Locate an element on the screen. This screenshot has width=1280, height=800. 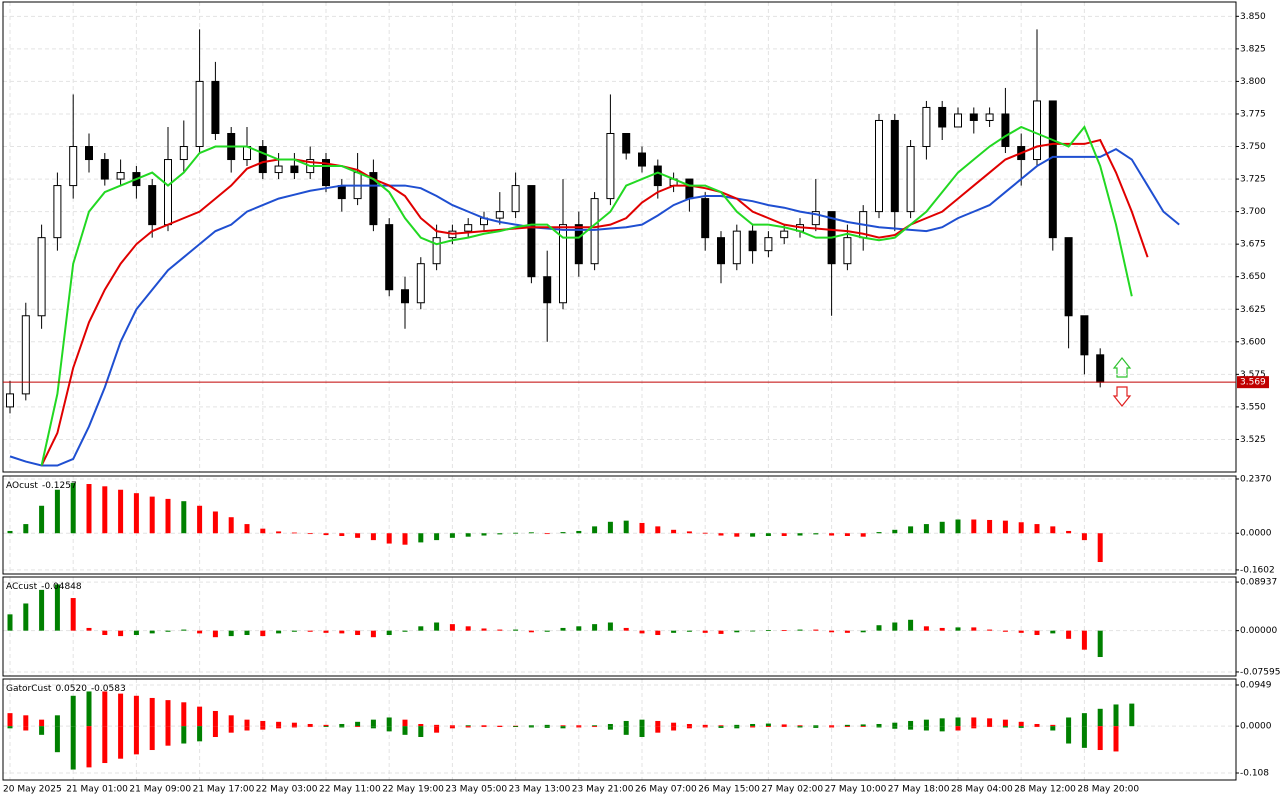
y-tick-label: 3.800 is located at coordinates (1253, 82).